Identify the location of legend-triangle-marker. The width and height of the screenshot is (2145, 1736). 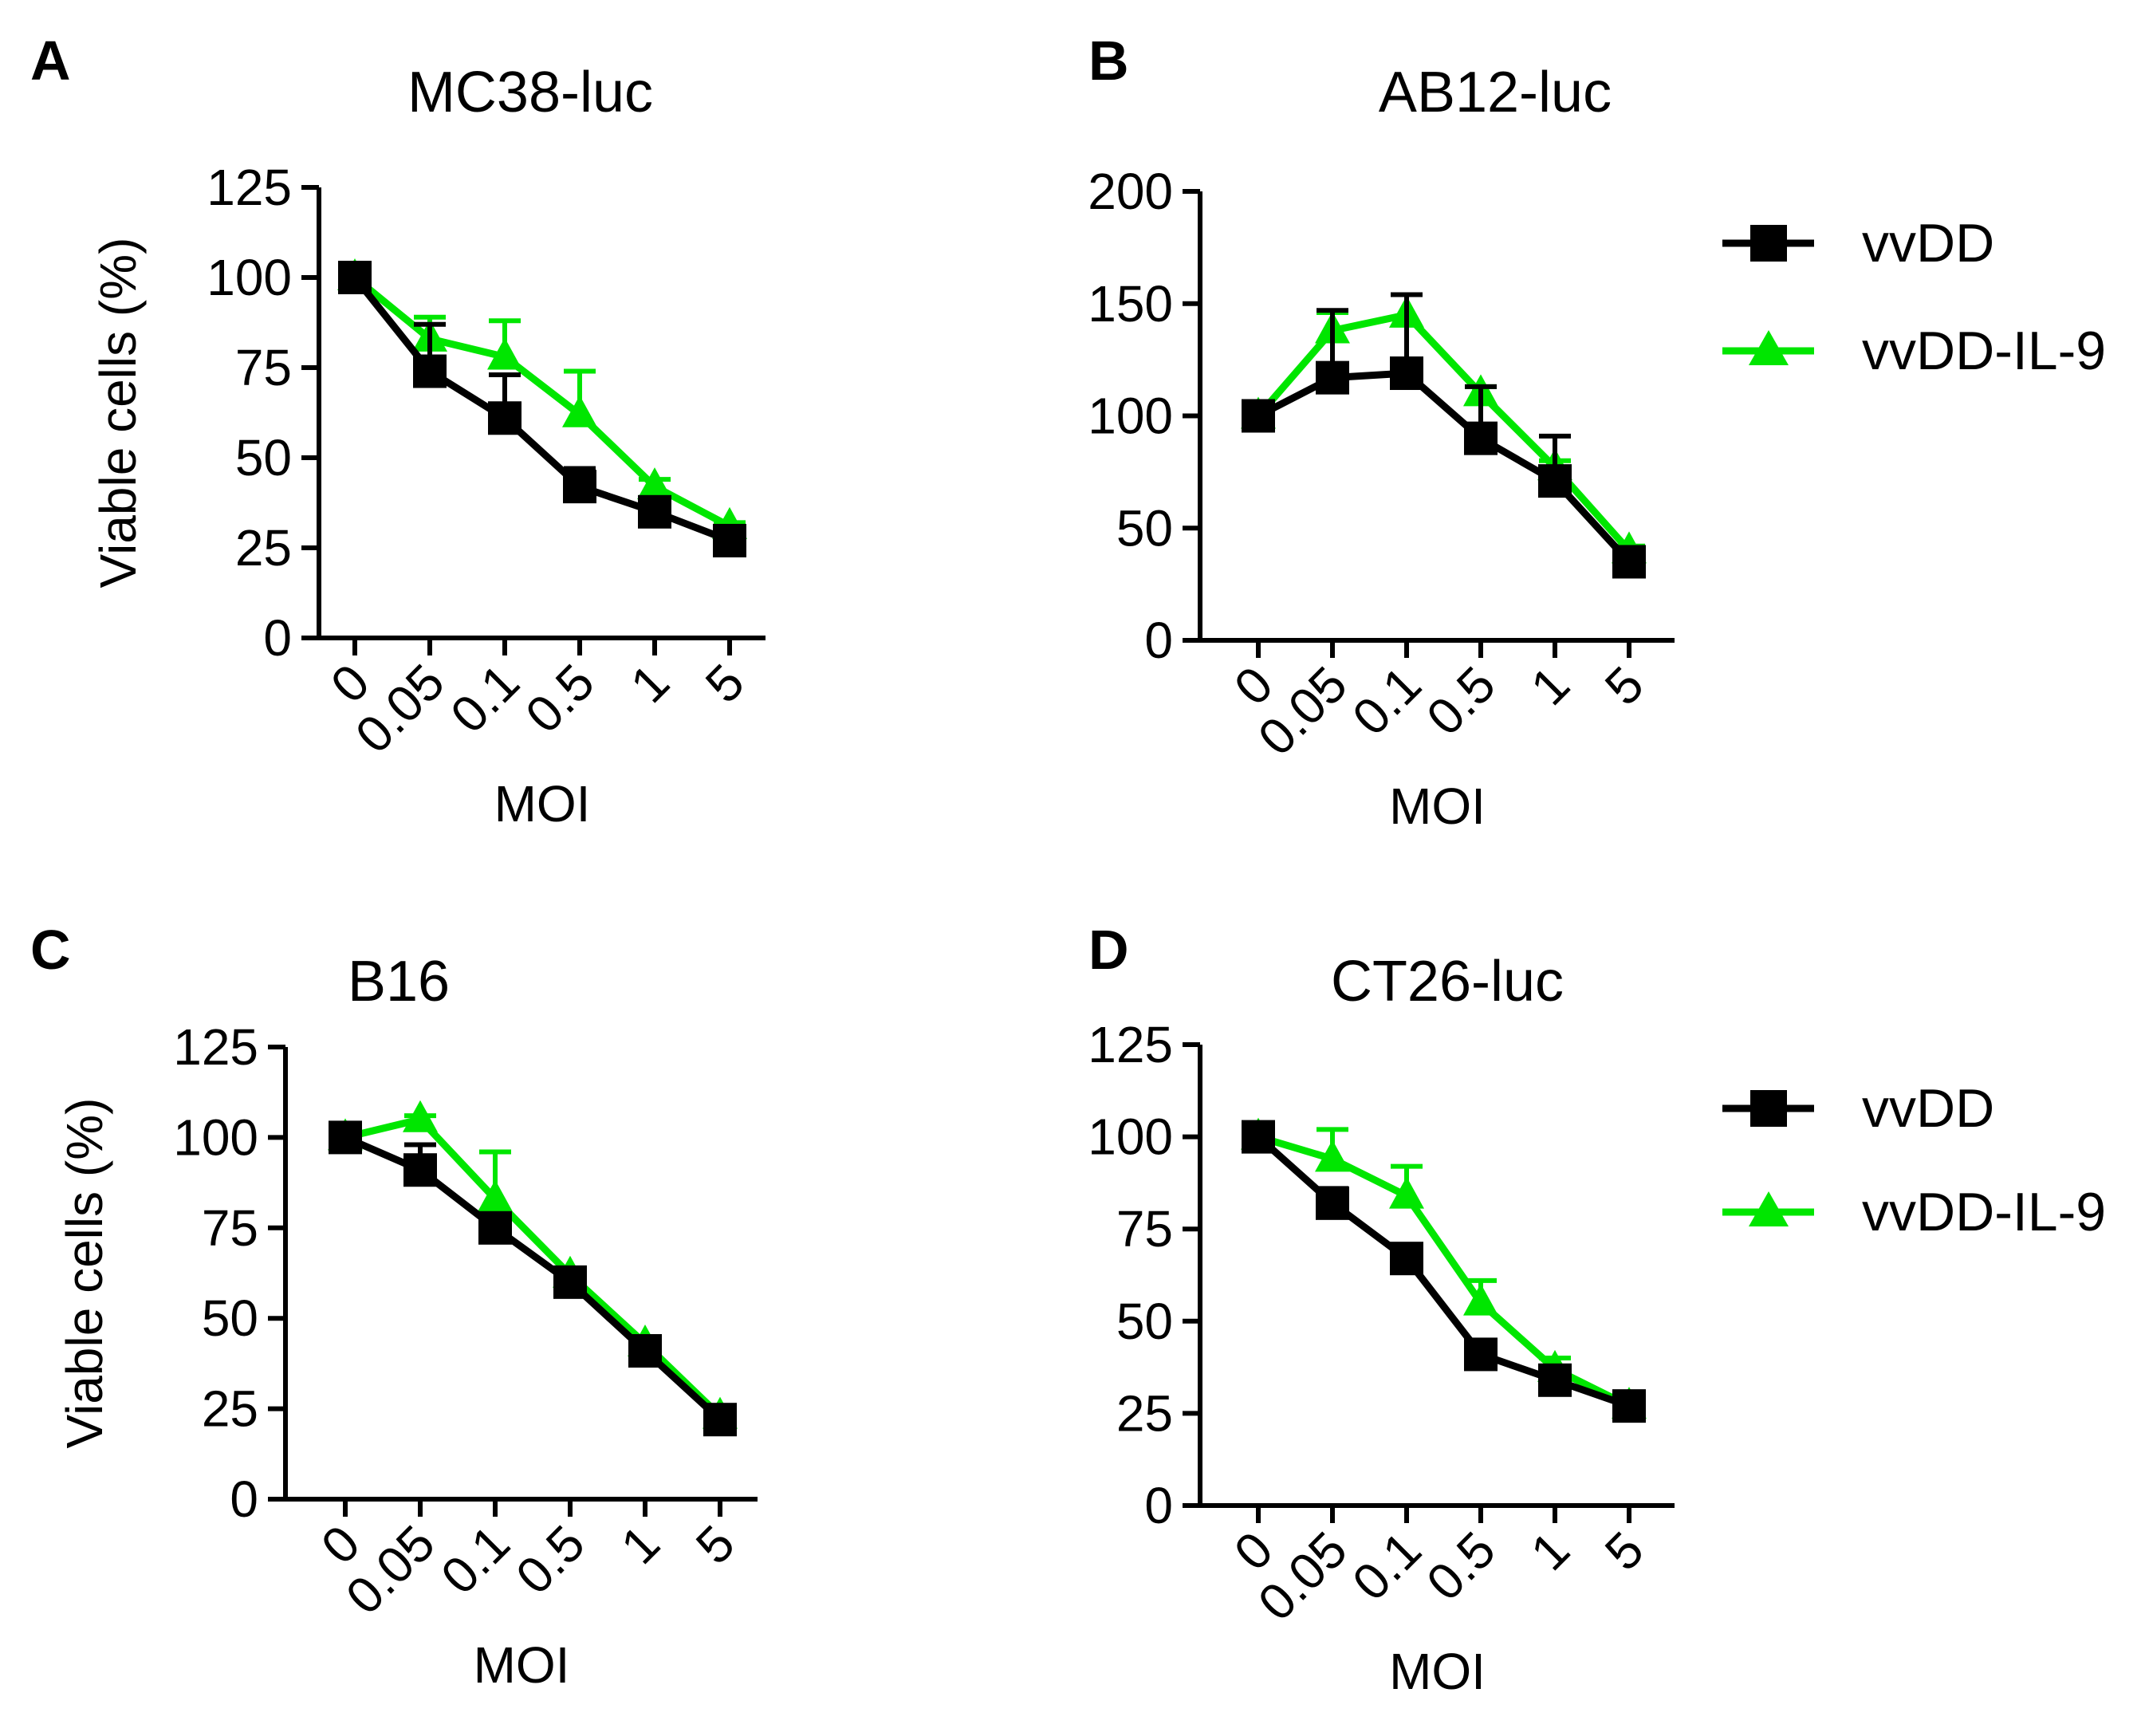
(1769, 348).